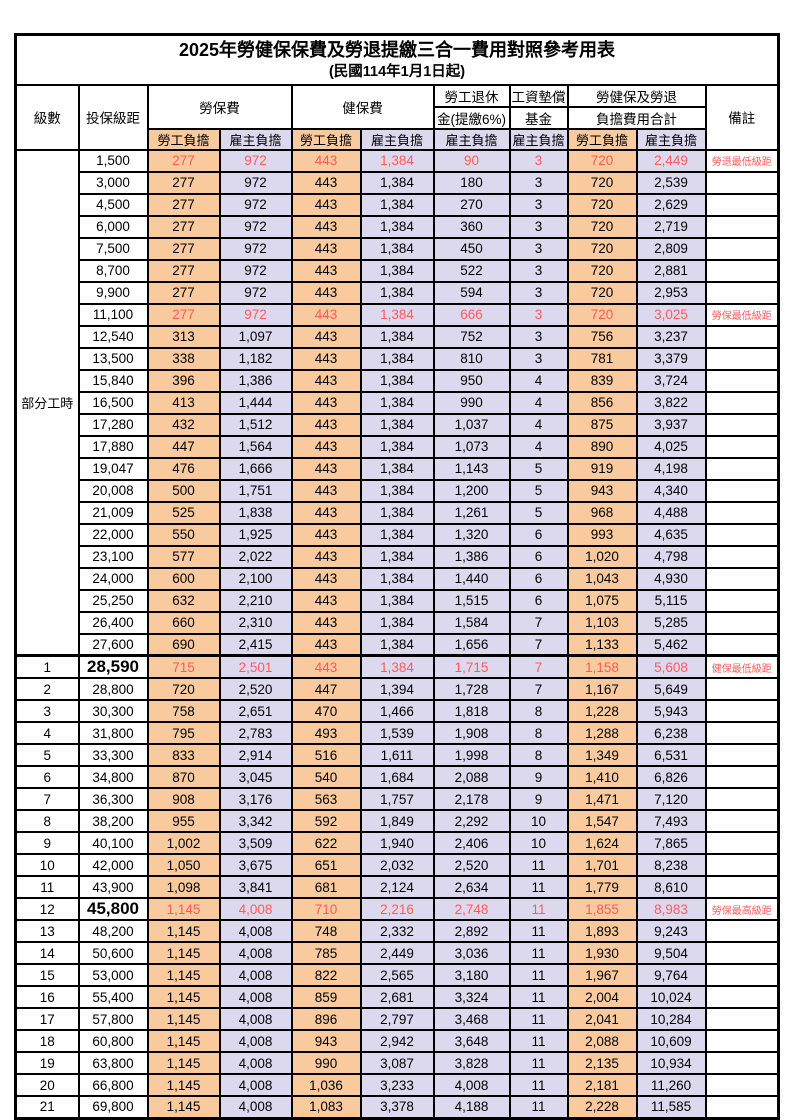  What do you see at coordinates (471, 336) in the screenshot?
I see `pension-cell: 752` at bounding box center [471, 336].